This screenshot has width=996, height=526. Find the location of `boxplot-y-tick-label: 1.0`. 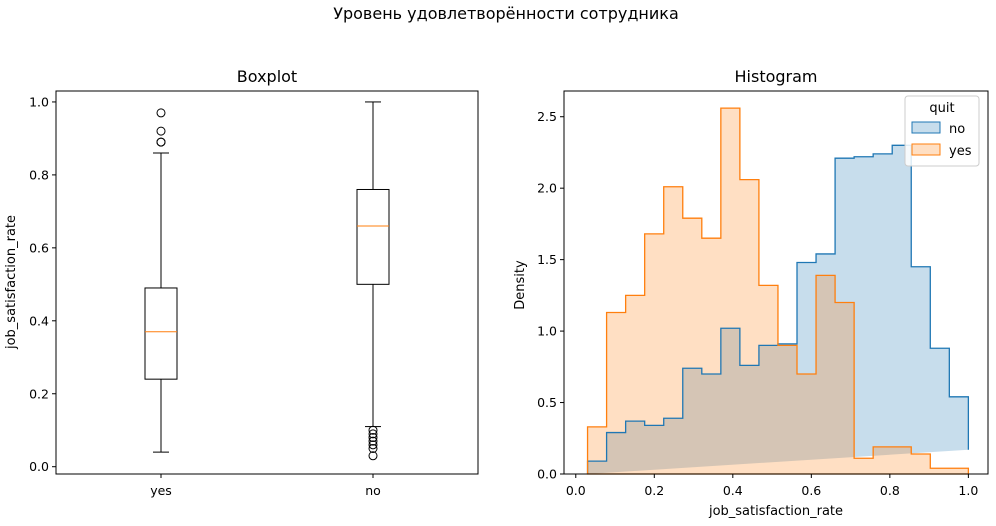

boxplot-y-tick-label: 1.0 is located at coordinates (39, 101).